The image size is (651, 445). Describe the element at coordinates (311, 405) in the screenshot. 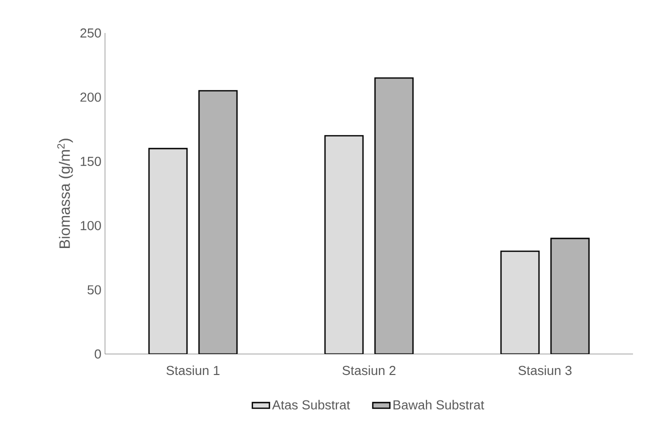

I see `legend-label: Atas Substrat` at that location.